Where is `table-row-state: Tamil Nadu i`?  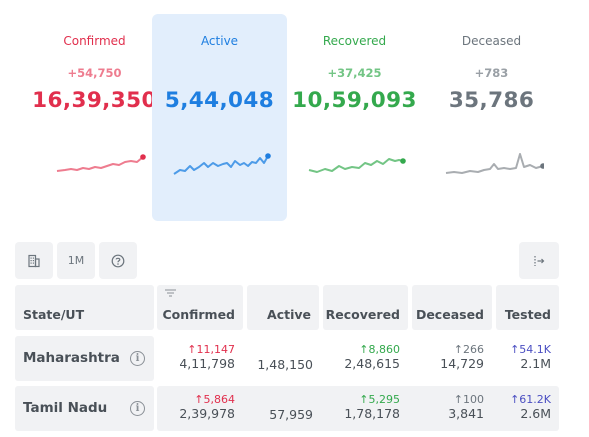
table-row-state: Tamil Nadu i is located at coordinates (84, 408).